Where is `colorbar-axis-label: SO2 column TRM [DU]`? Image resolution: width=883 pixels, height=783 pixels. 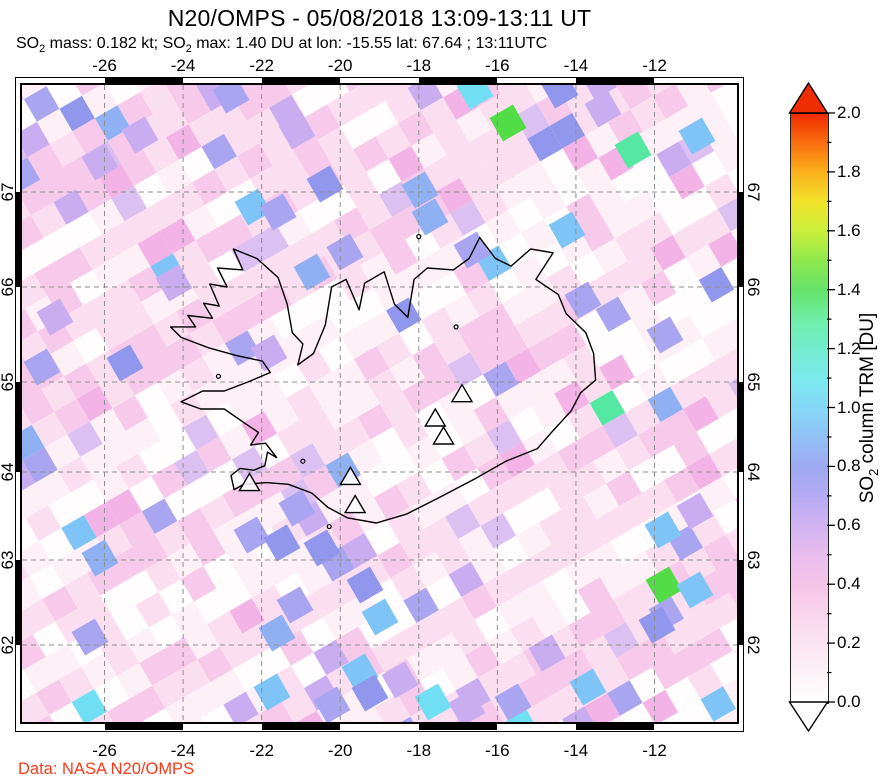 colorbar-axis-label: SO2 column TRM [DU] is located at coordinates (869, 408).